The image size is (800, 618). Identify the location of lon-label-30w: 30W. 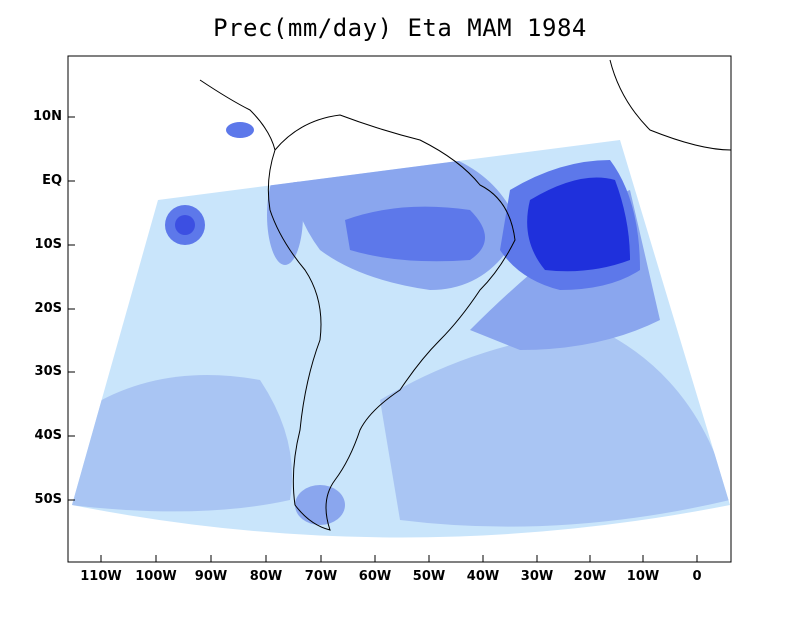
(537, 576).